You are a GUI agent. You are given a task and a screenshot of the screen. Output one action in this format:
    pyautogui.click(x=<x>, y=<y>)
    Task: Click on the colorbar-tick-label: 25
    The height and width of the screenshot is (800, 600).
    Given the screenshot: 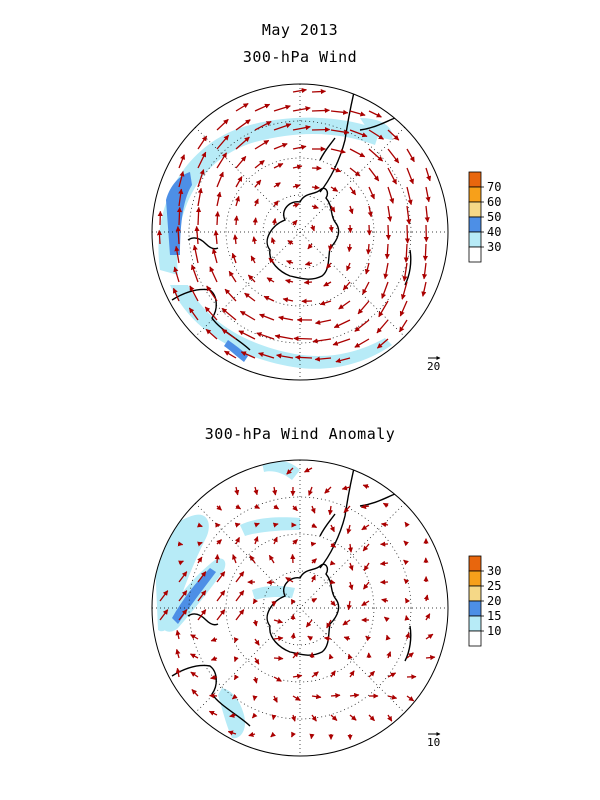 What is the action you would take?
    pyautogui.click(x=494, y=586)
    